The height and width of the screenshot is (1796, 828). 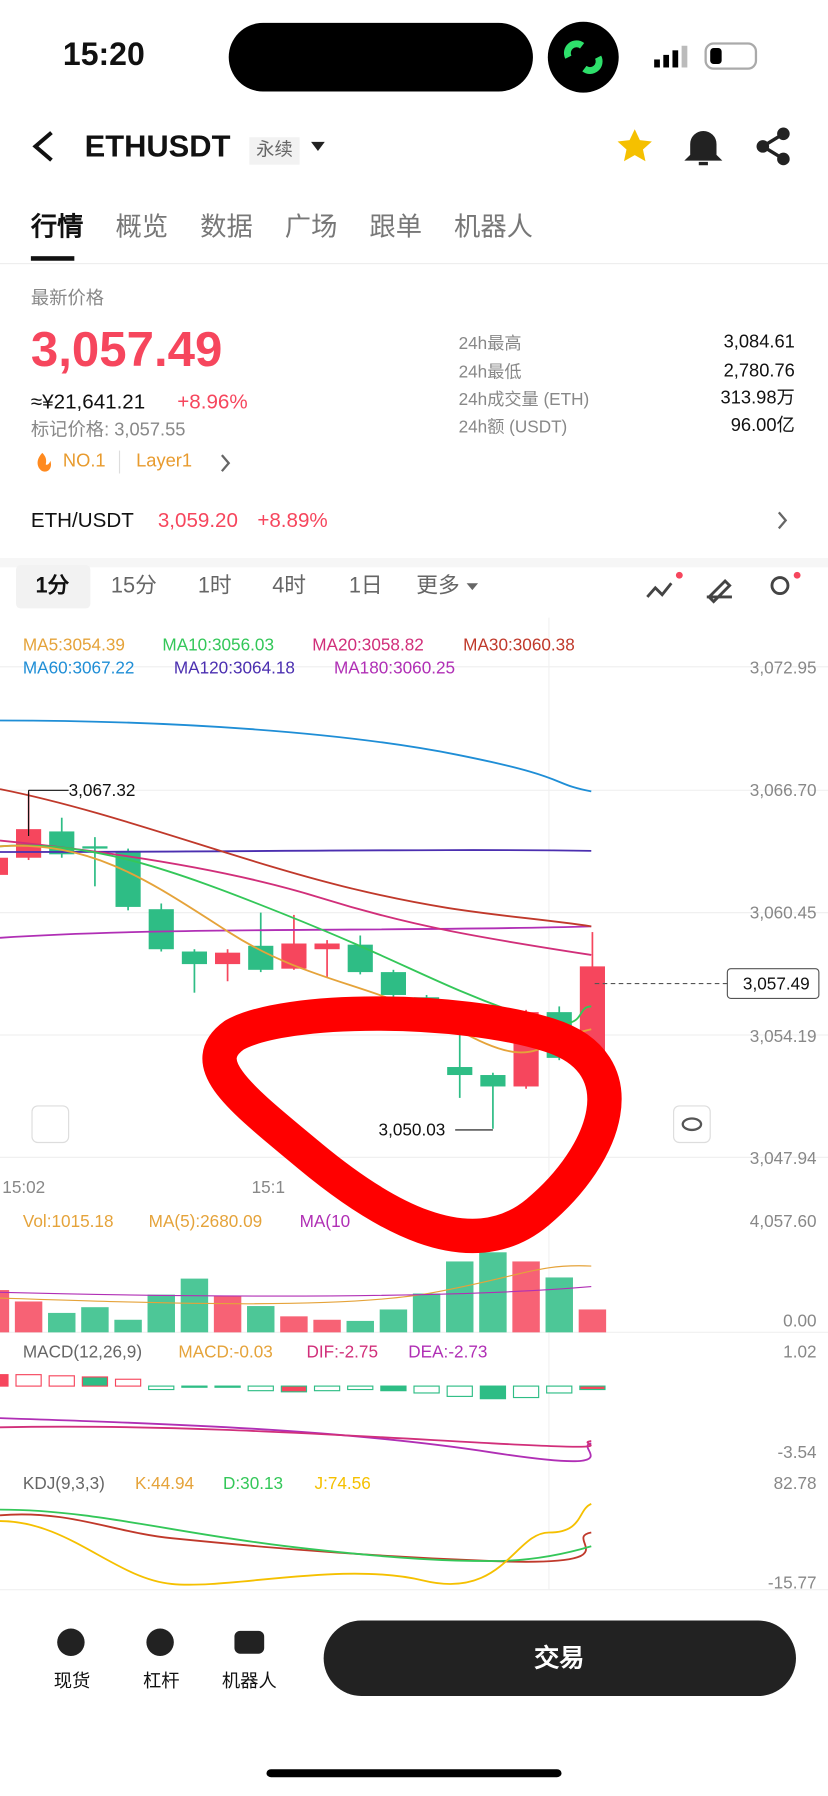 What do you see at coordinates (311, 226) in the screenshot?
I see `tab: 广场` at bounding box center [311, 226].